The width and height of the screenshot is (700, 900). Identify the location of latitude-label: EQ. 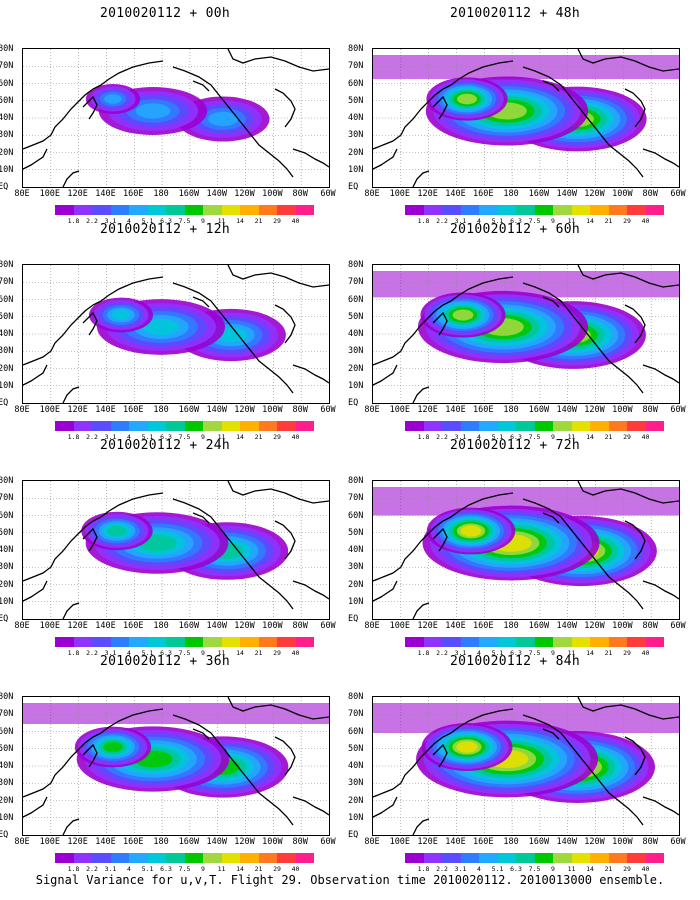
(4, 403).